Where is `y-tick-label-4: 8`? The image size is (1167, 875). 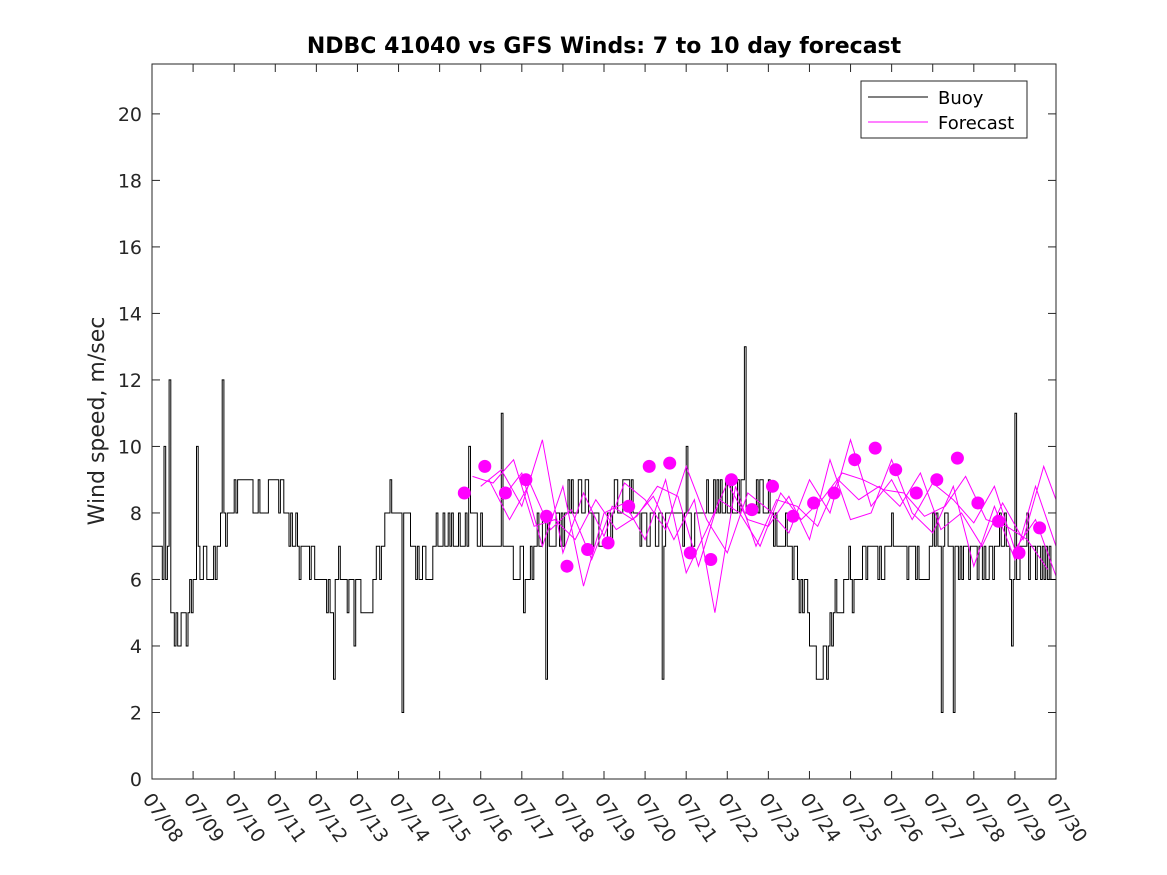
y-tick-label-4: 8 is located at coordinates (136, 514).